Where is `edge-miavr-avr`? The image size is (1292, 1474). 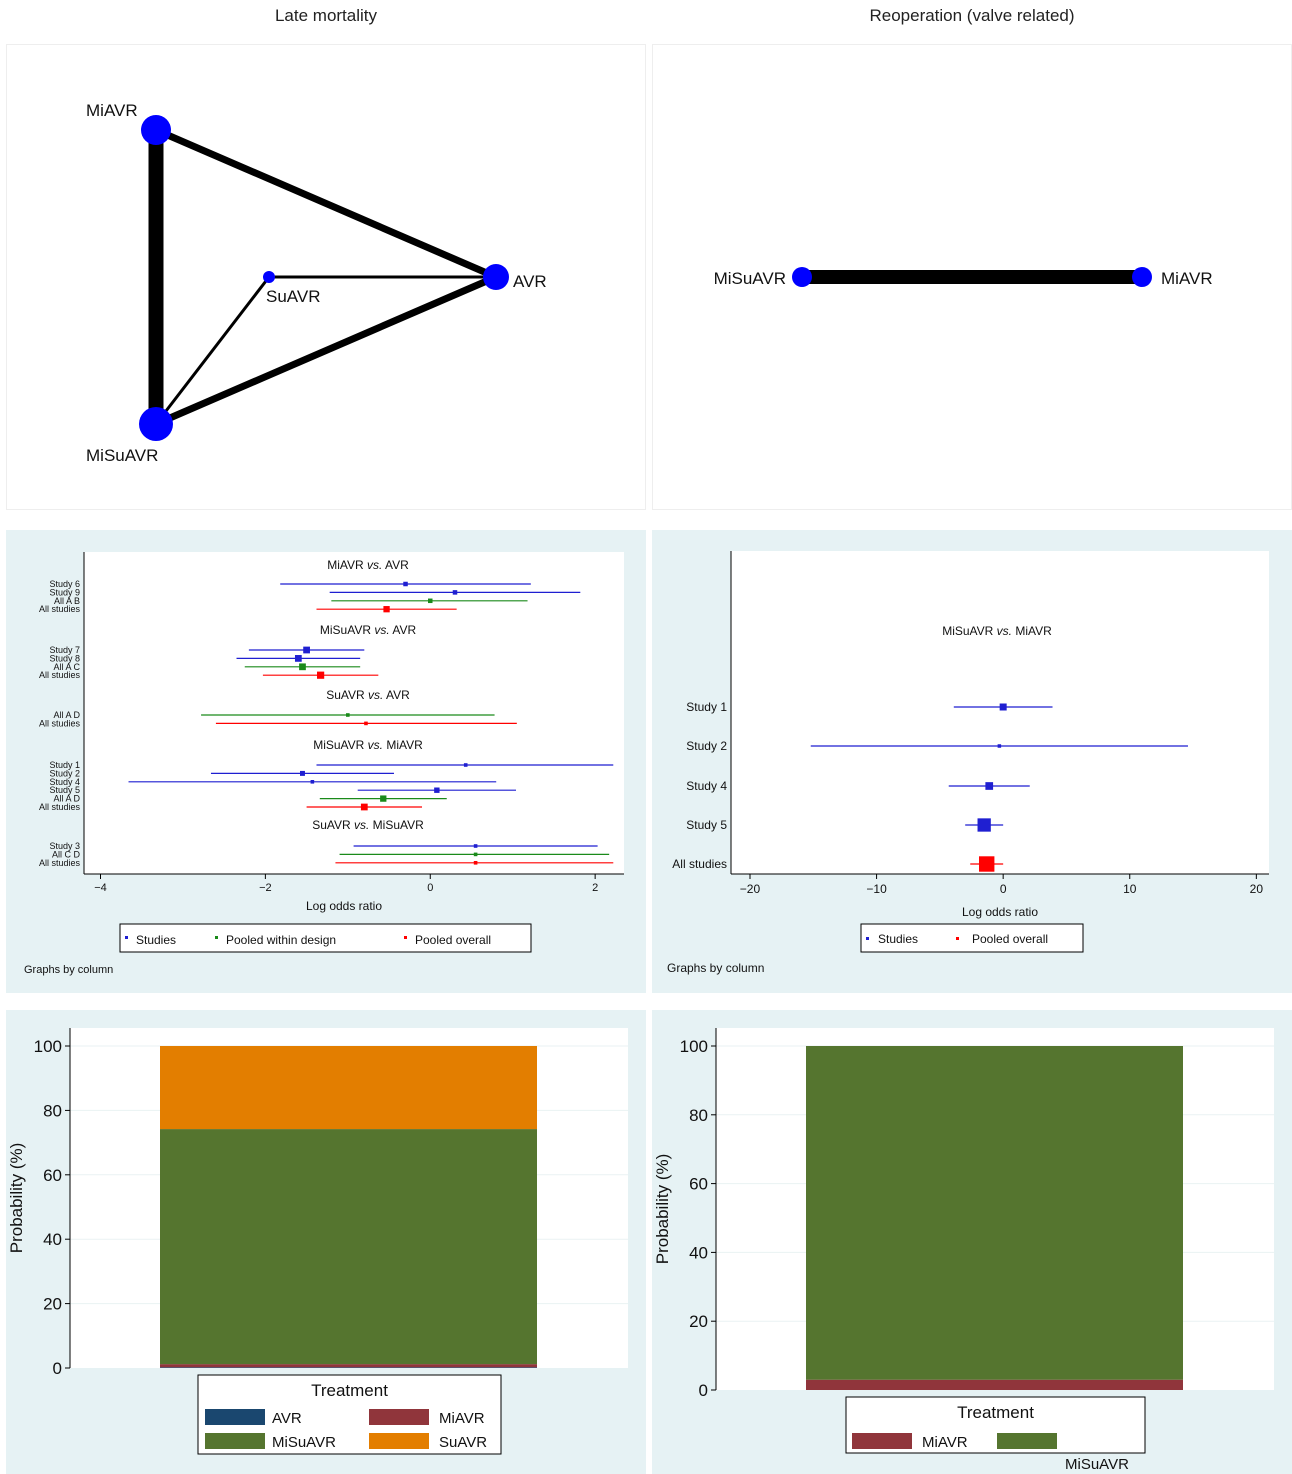 edge-miavr-avr is located at coordinates (326, 203).